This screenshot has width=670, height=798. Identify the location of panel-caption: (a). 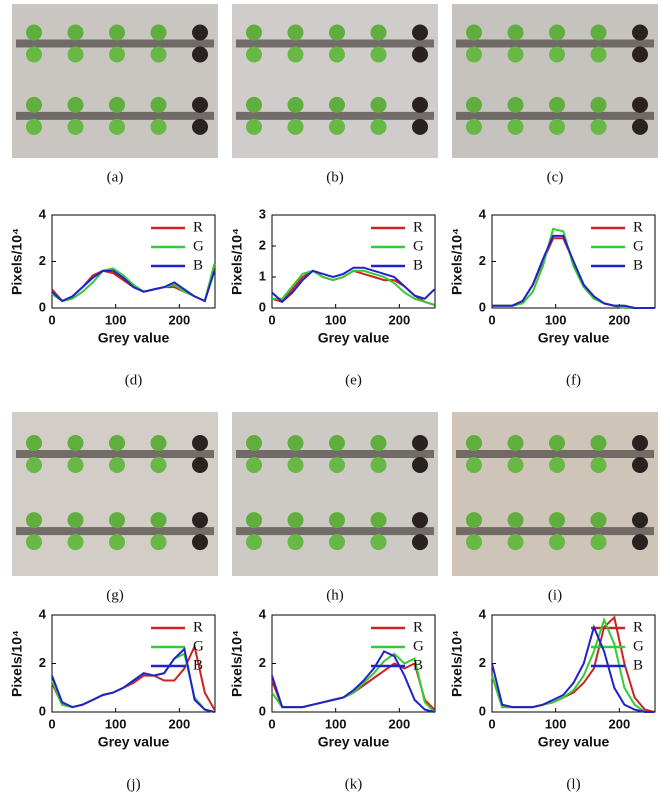
(115, 177).